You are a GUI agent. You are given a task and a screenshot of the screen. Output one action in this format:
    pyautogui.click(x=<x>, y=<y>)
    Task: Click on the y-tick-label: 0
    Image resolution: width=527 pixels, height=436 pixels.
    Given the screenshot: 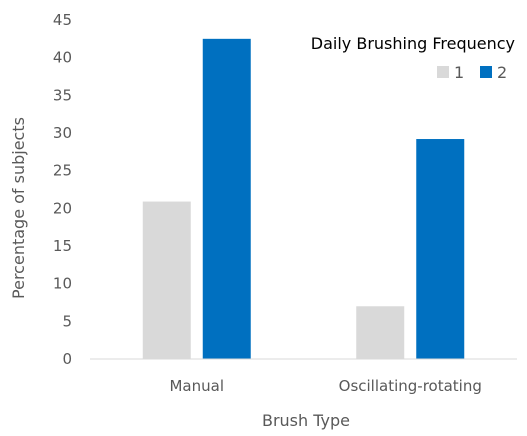 What is the action you would take?
    pyautogui.click(x=67, y=359)
    